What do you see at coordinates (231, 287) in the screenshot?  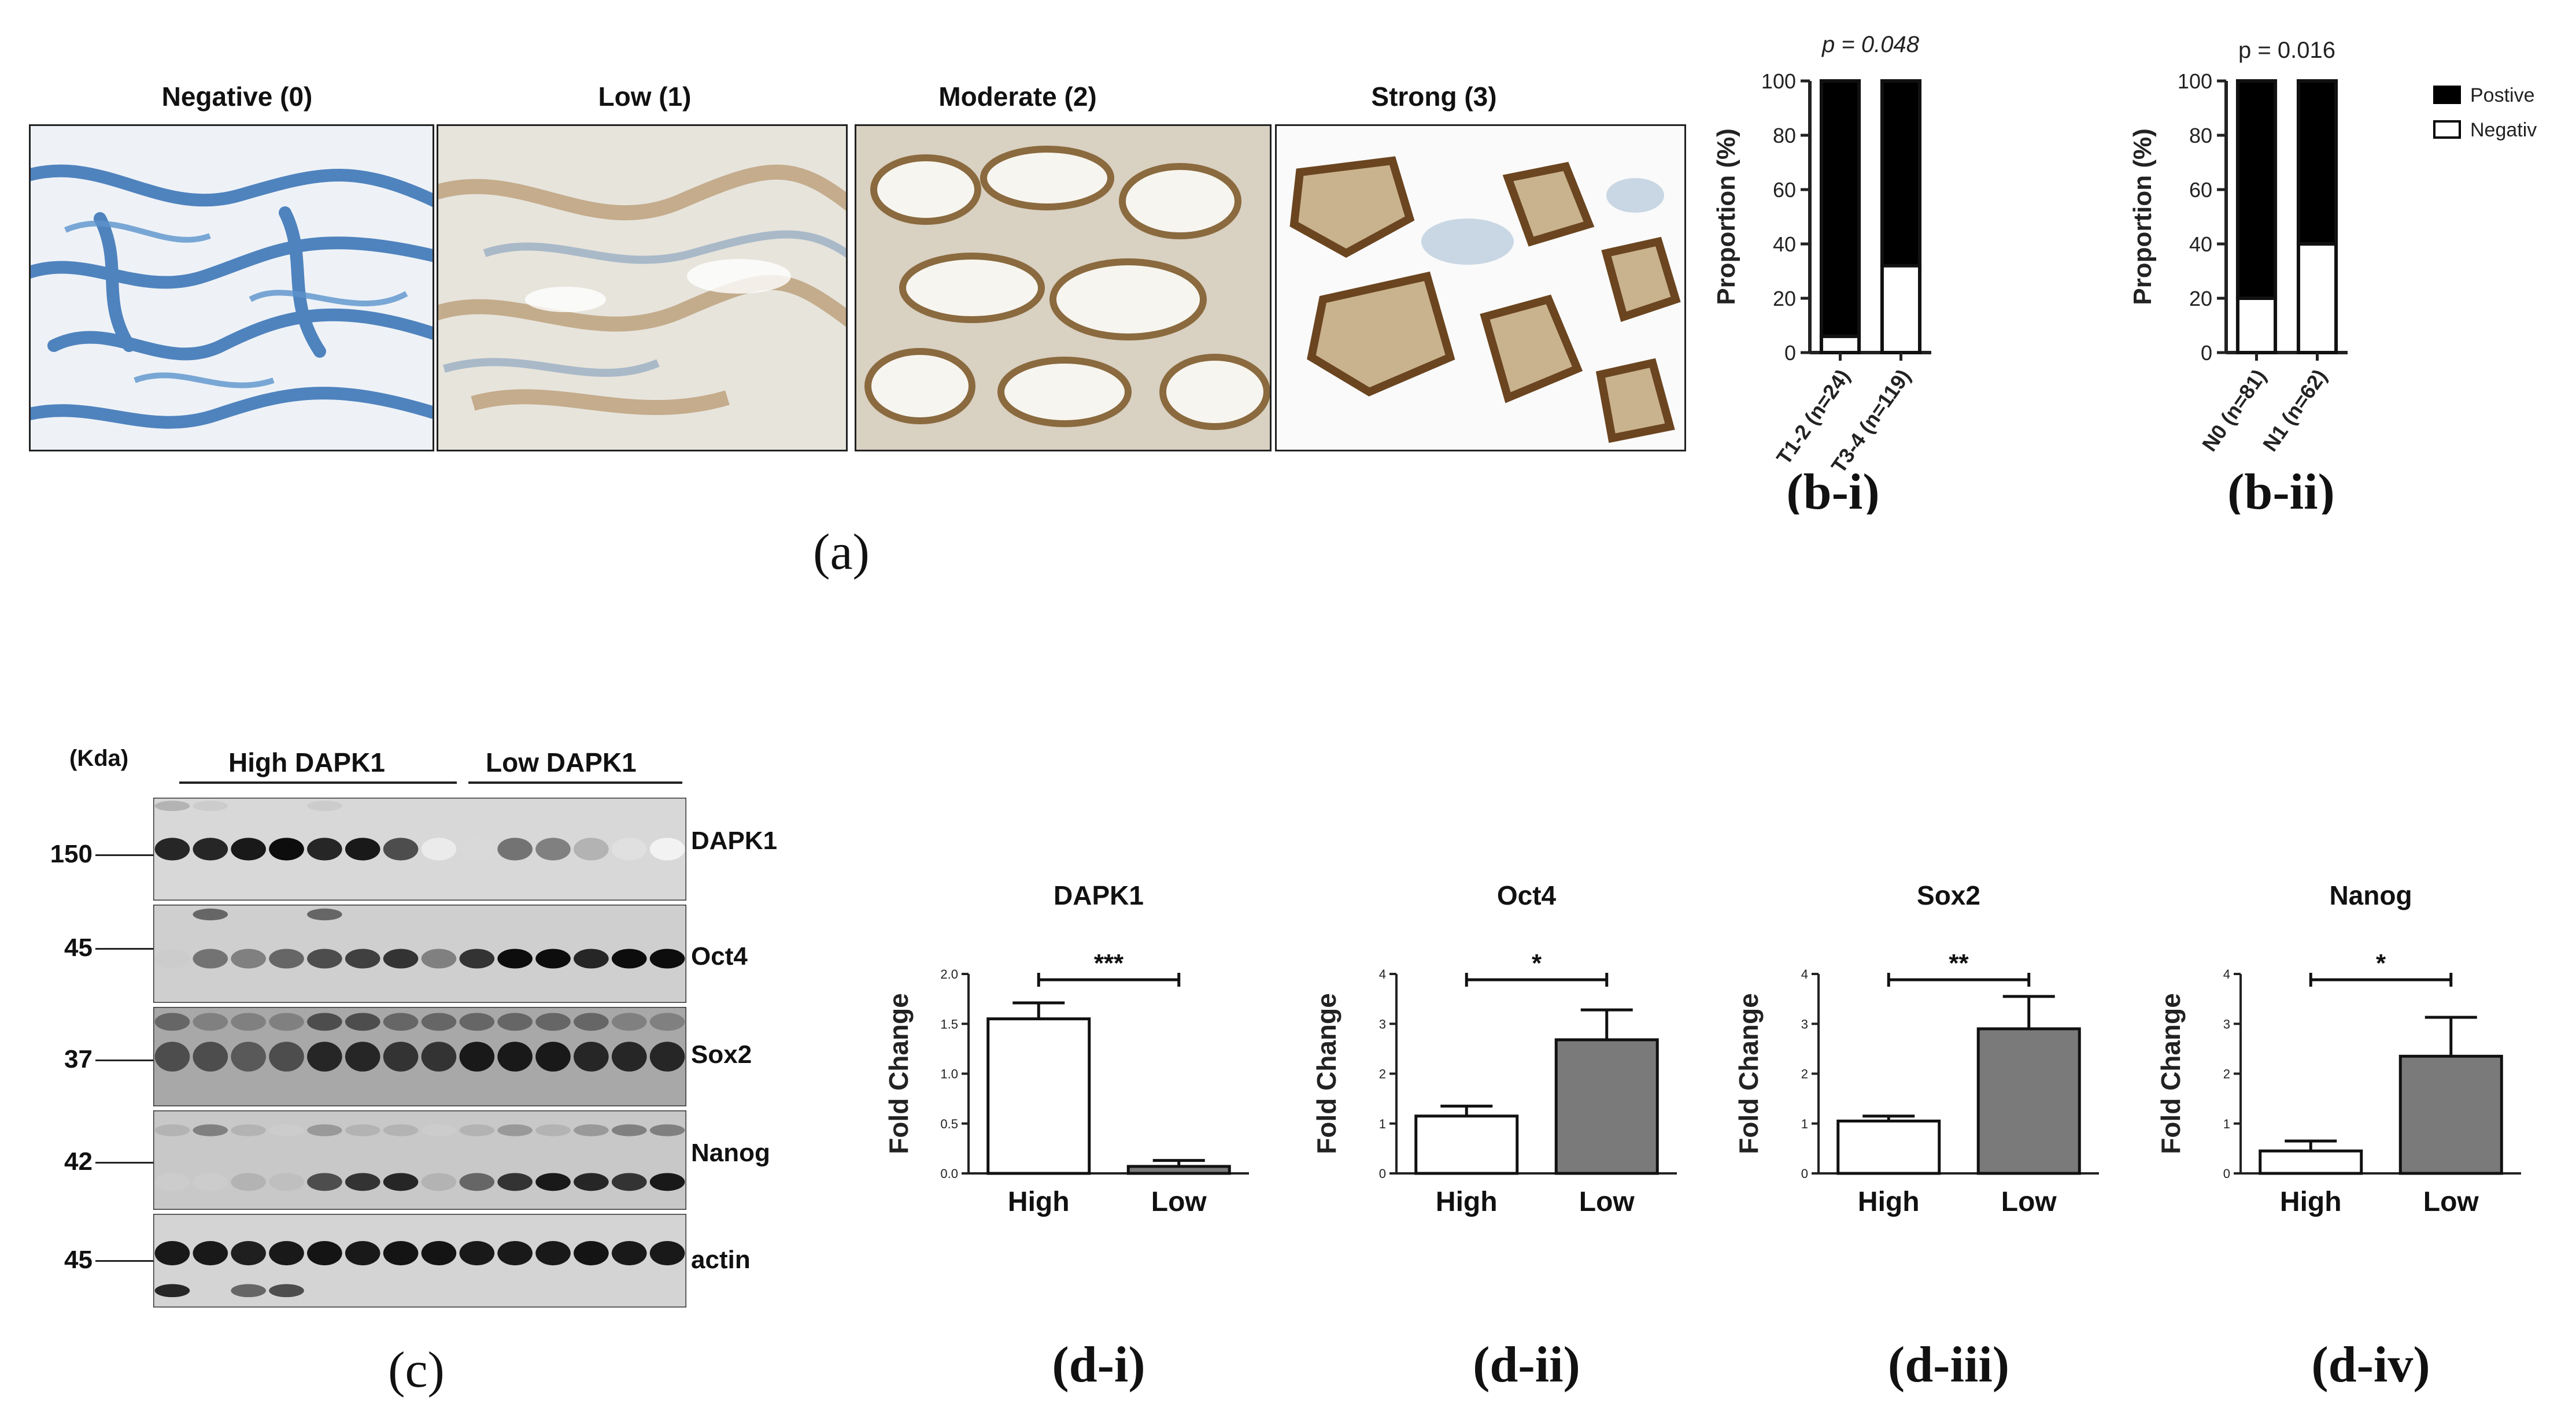 I see `ihc-image-negative` at bounding box center [231, 287].